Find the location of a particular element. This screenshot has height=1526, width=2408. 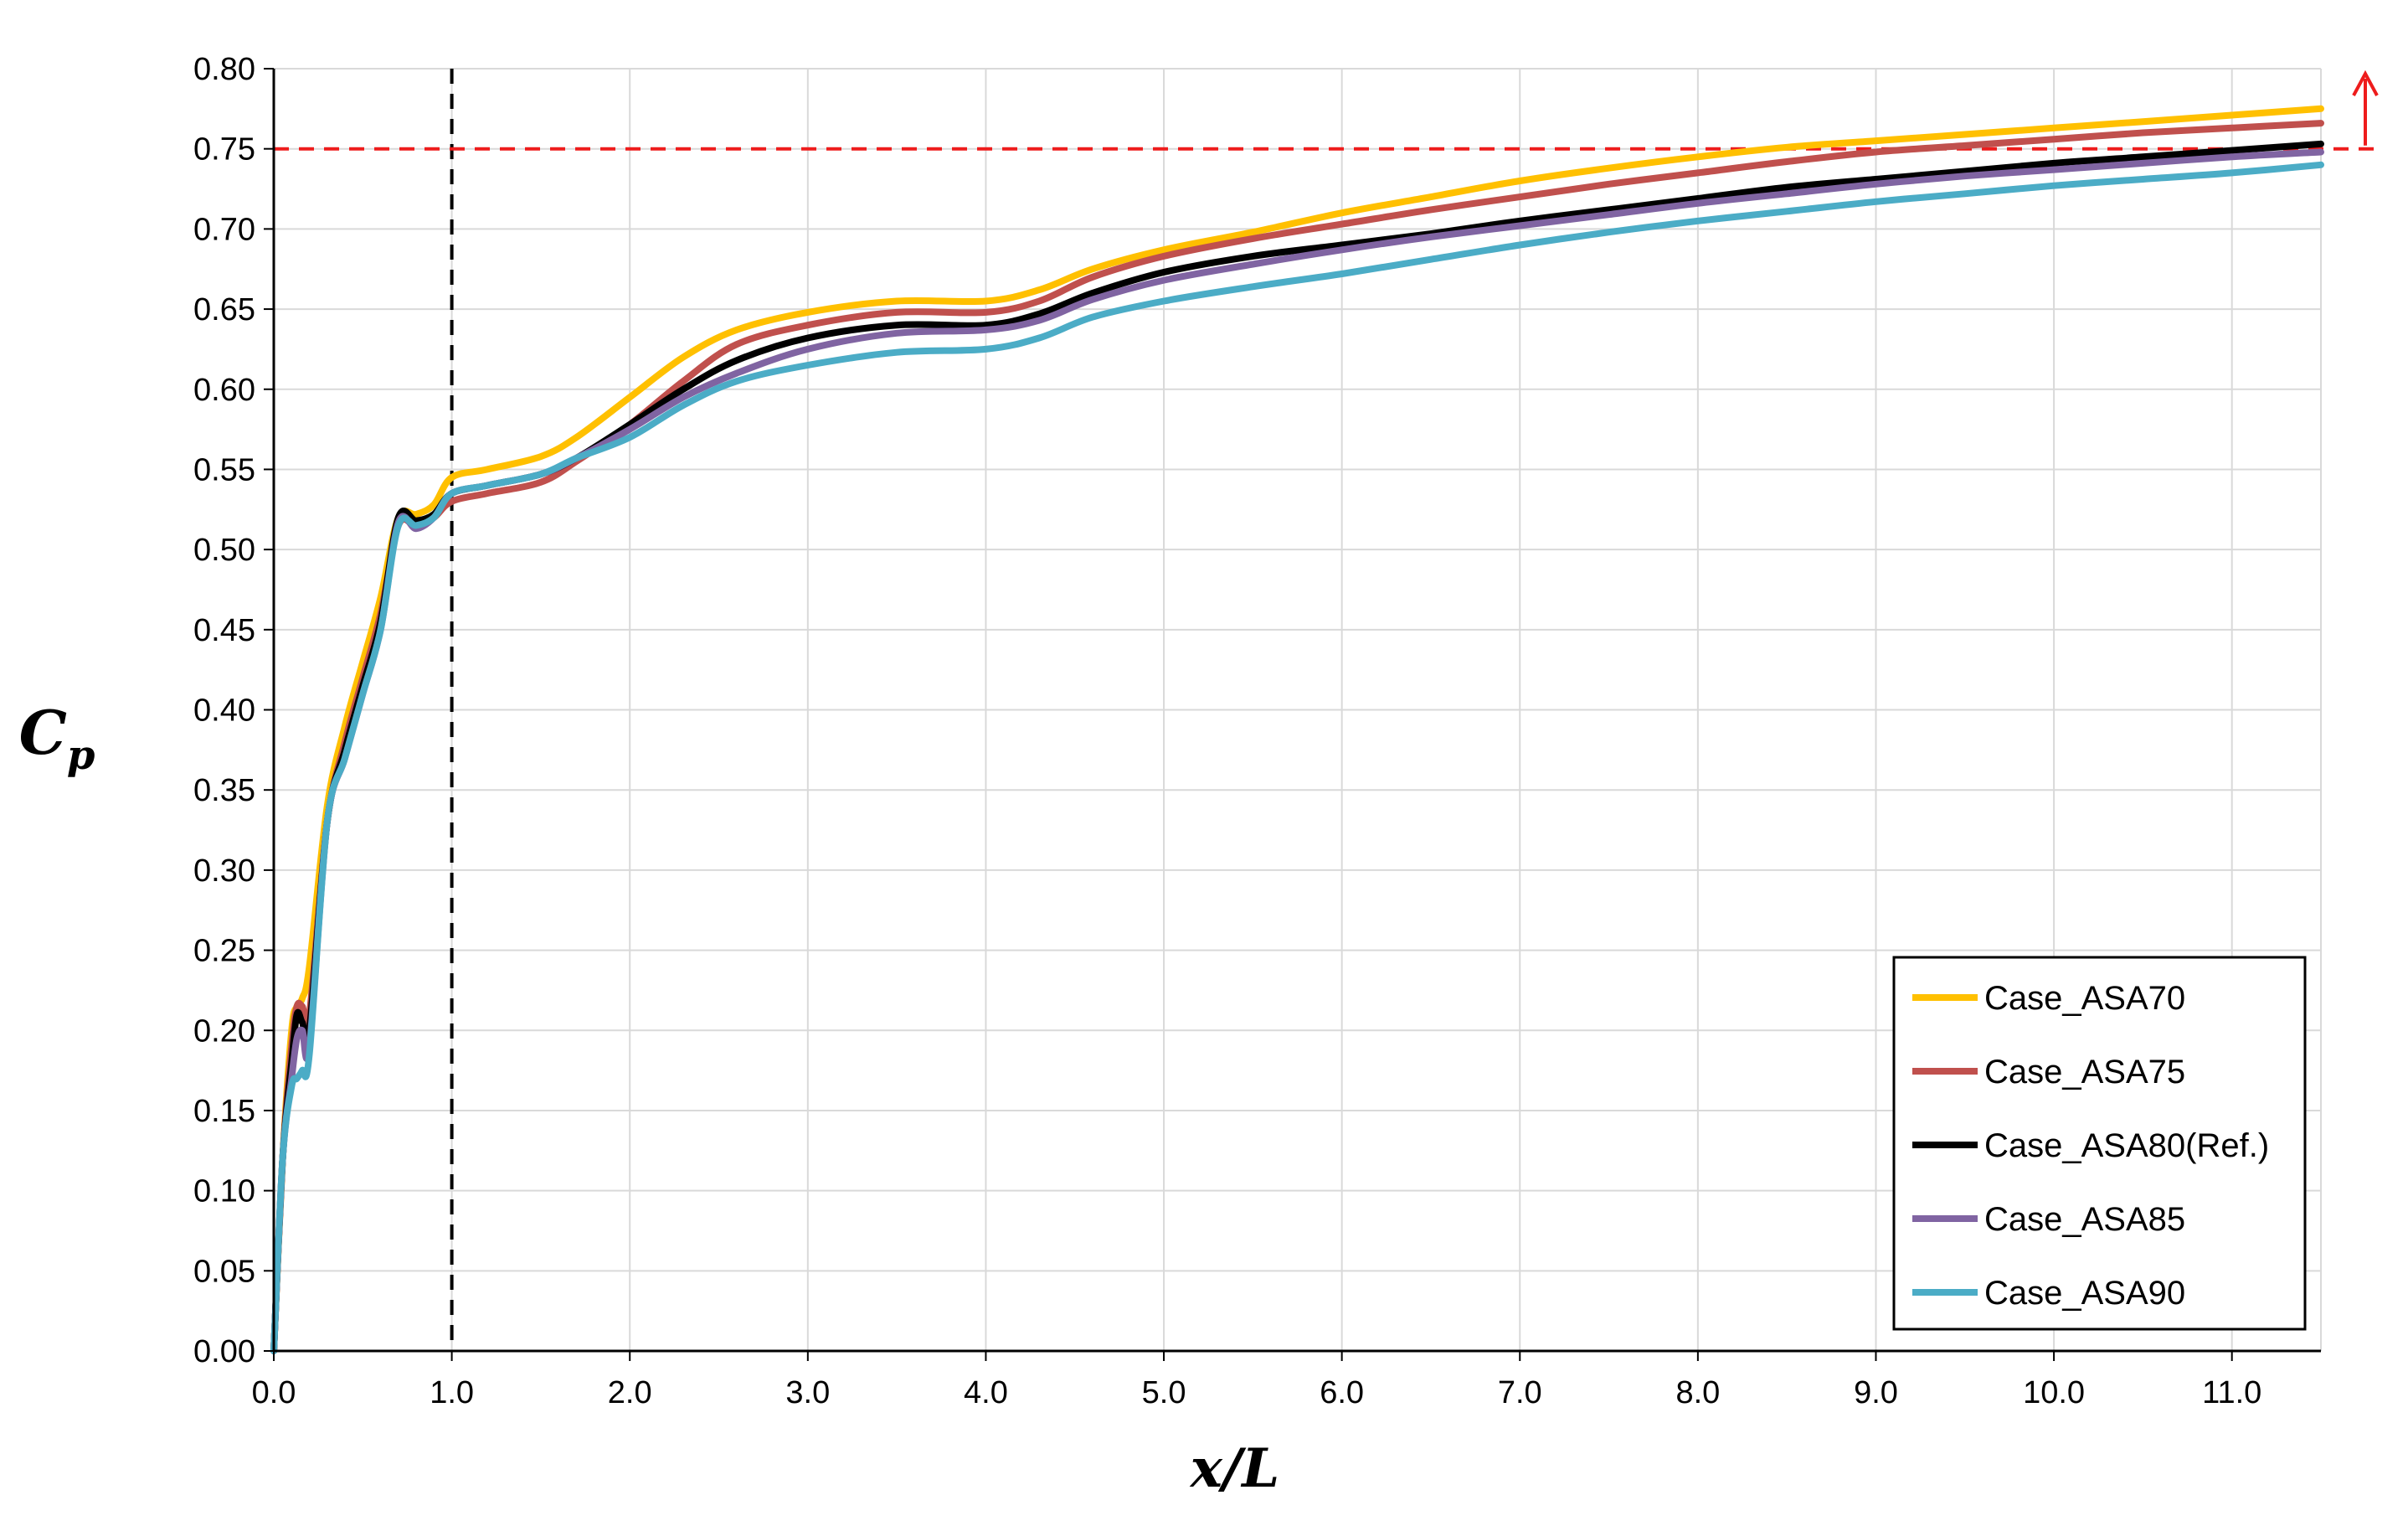

y-tick-label: 0.75 is located at coordinates (224, 150).